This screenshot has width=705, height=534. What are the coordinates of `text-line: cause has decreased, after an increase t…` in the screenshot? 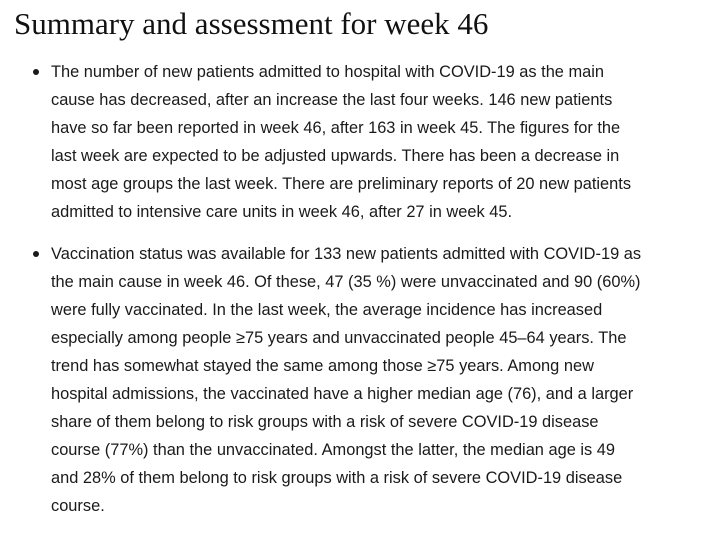 It's located at (332, 100).